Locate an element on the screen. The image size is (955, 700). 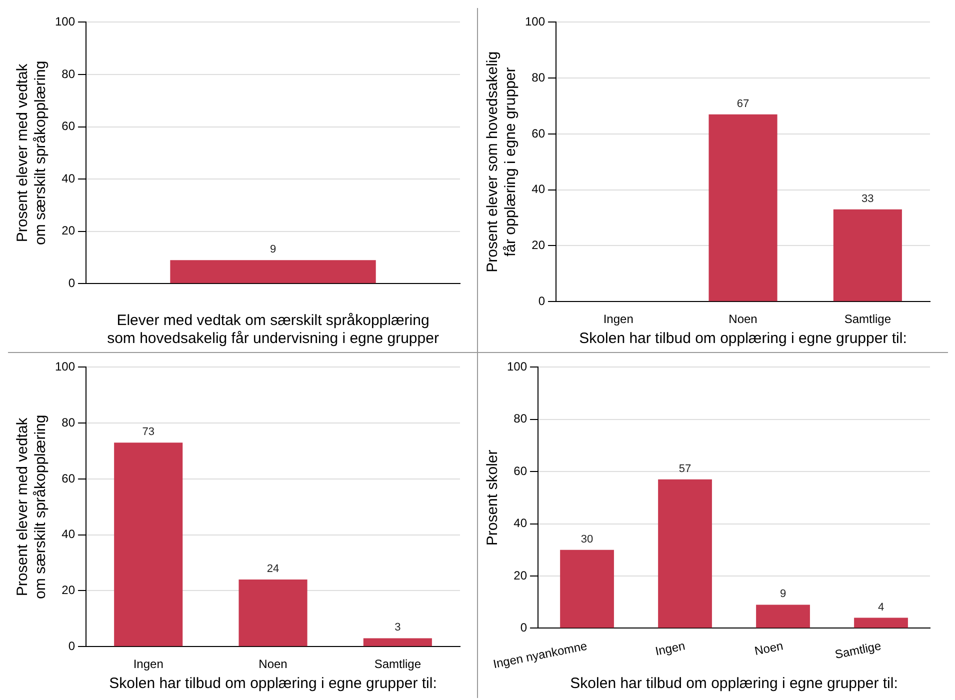
data-label: 73 is located at coordinates (148, 432).